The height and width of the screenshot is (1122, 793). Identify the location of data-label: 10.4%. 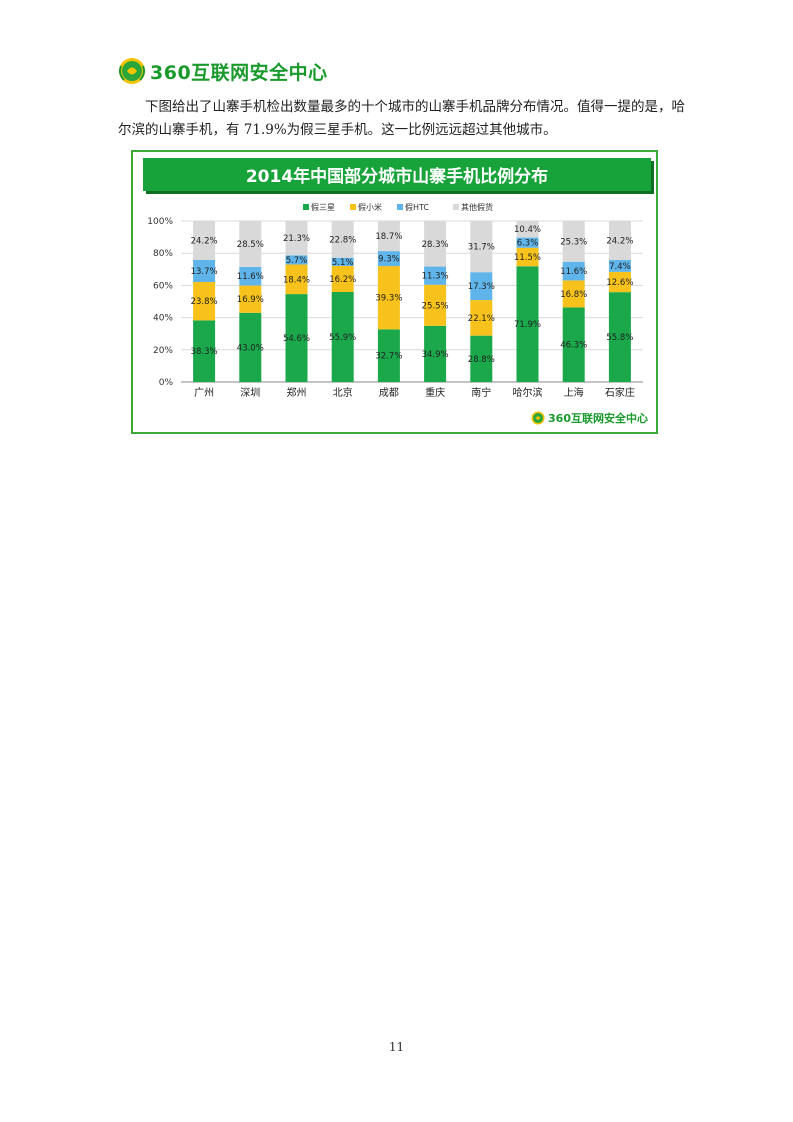
(527, 230).